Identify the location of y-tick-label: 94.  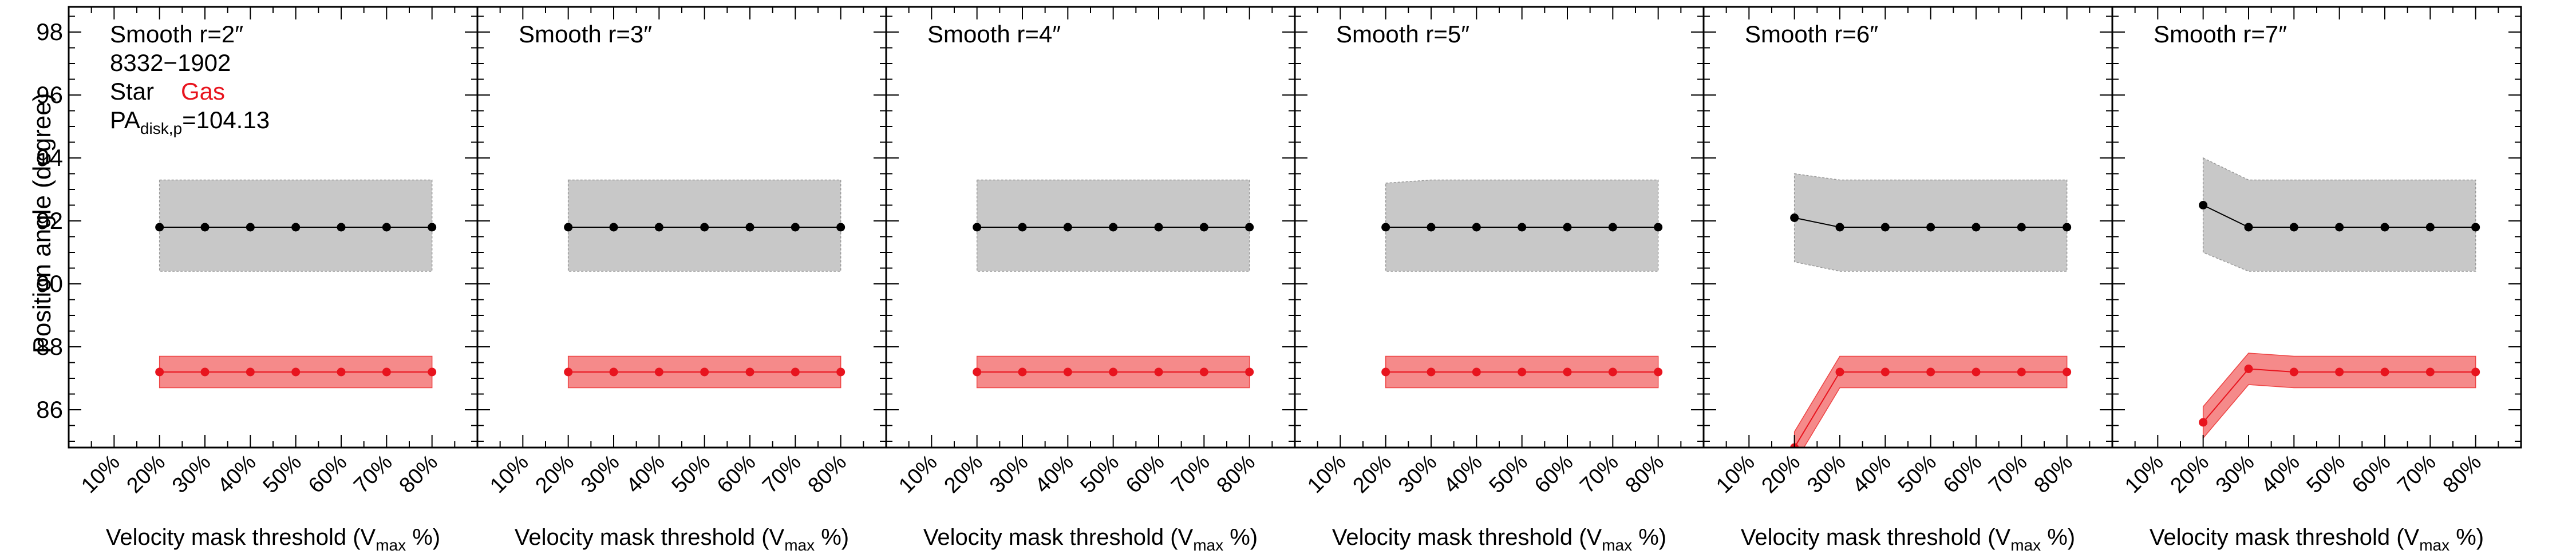
(49, 157).